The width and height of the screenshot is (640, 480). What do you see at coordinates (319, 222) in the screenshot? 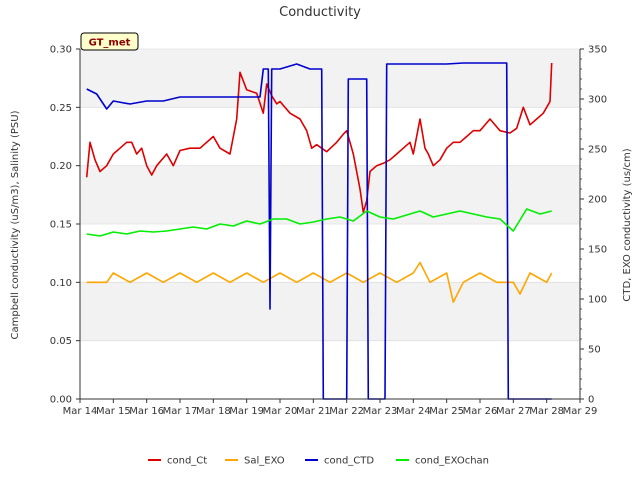
I see `series-line-cond_EXOchan` at bounding box center [319, 222].